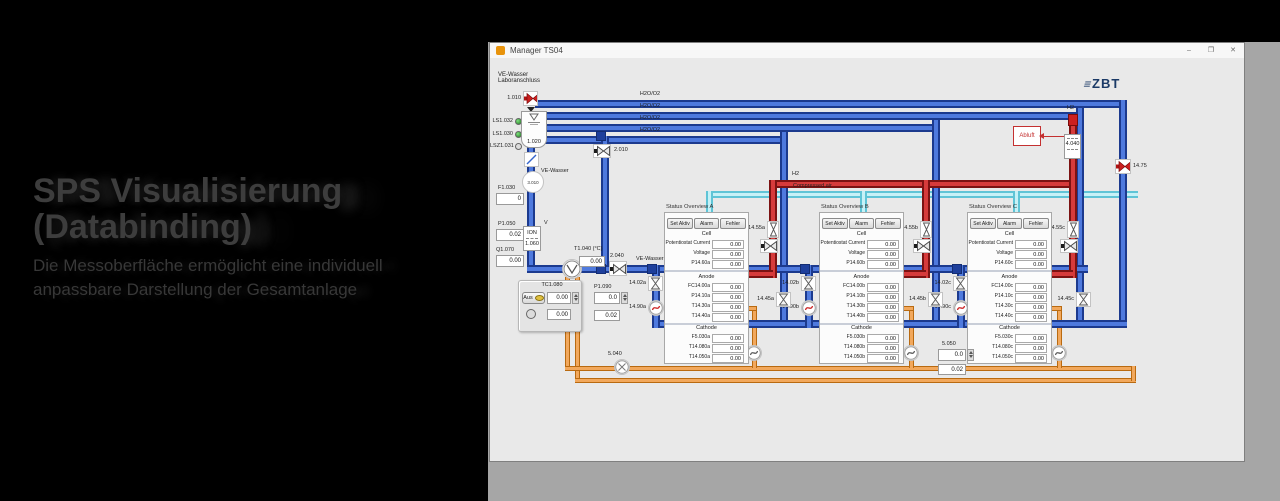 The width and height of the screenshot is (1280, 501). Describe the element at coordinates (507, 224) in the screenshot. I see `p1-050-label: P1.050` at that location.